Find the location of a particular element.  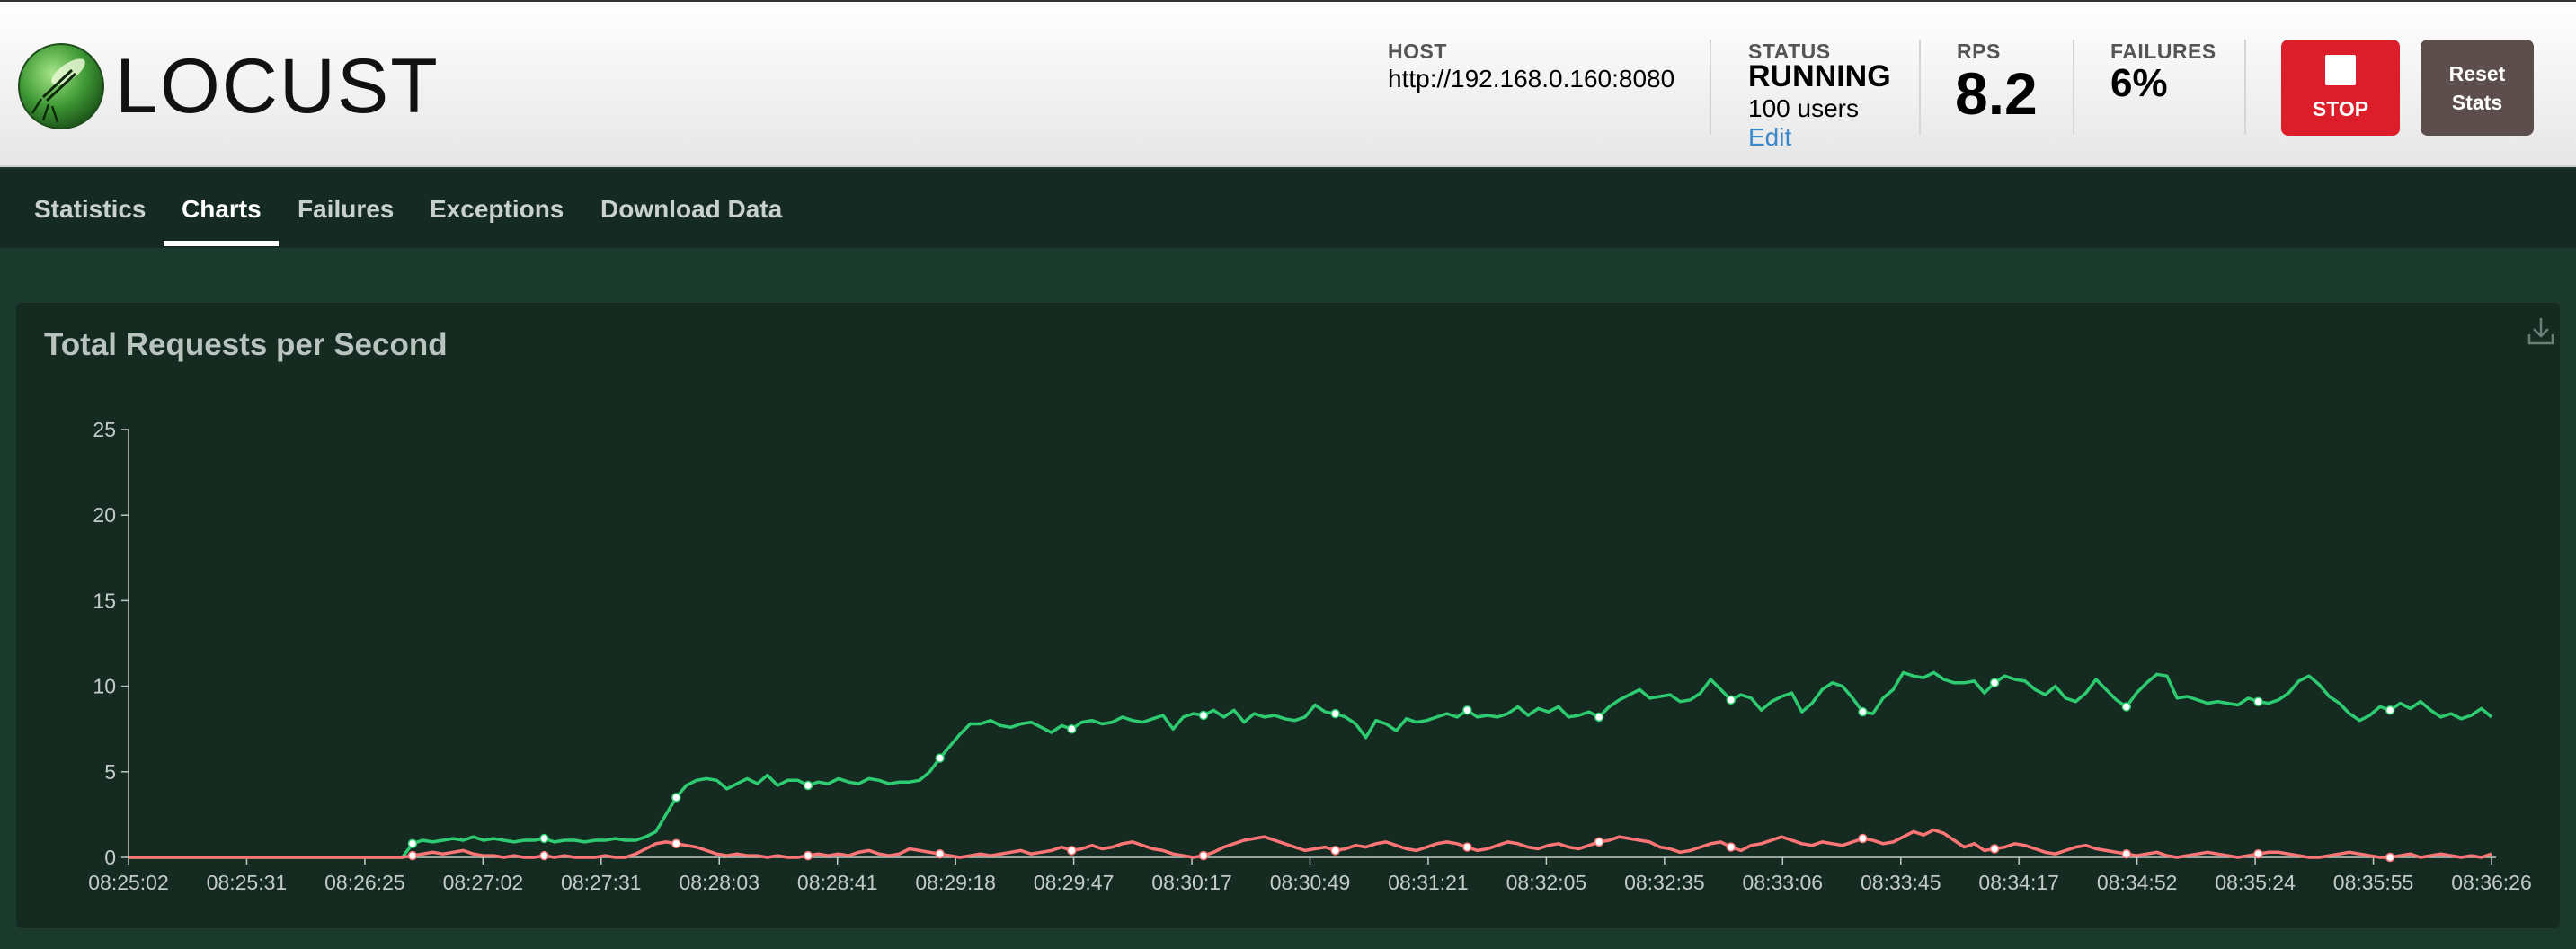

x-tick-label: 08:29:18 is located at coordinates (956, 882).